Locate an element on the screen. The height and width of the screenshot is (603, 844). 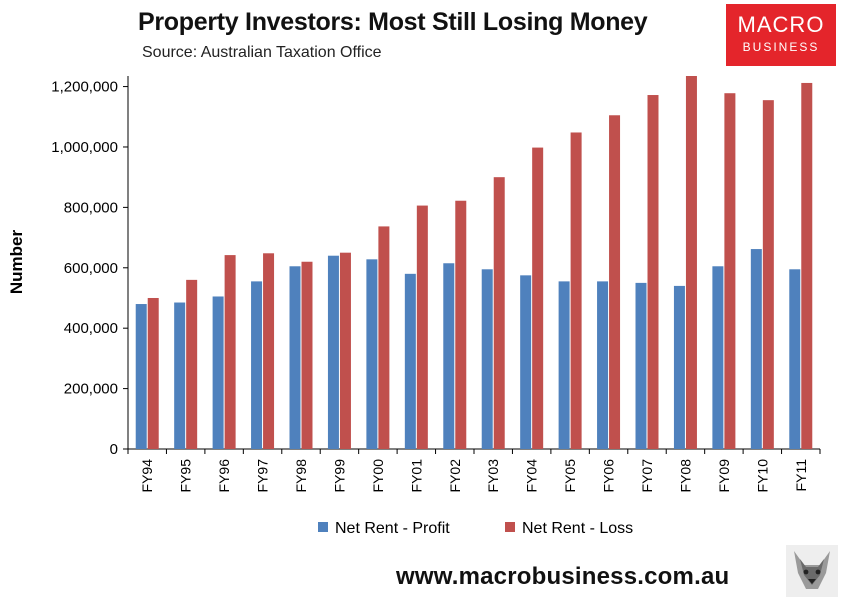
x-tick-label: FY02 is located at coordinates (455, 476).